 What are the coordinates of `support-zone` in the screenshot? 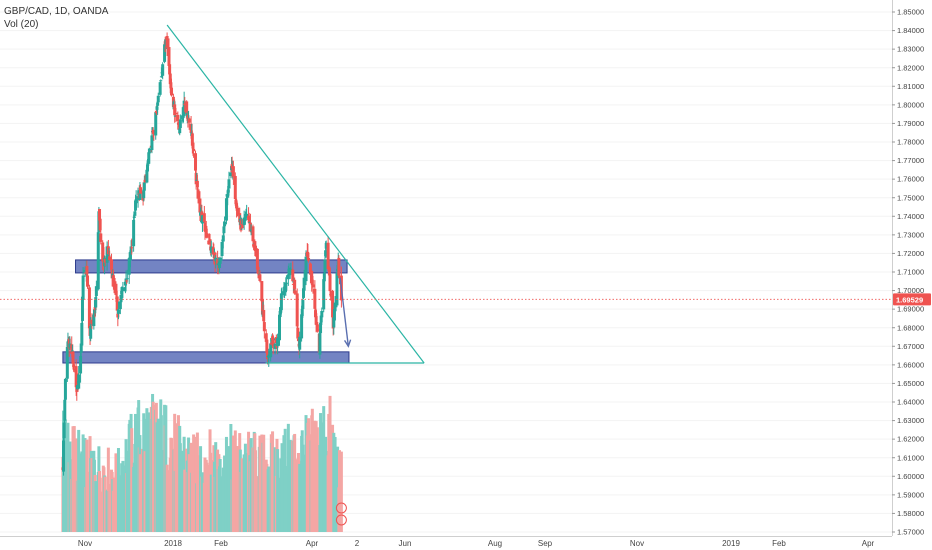 It's located at (206, 357).